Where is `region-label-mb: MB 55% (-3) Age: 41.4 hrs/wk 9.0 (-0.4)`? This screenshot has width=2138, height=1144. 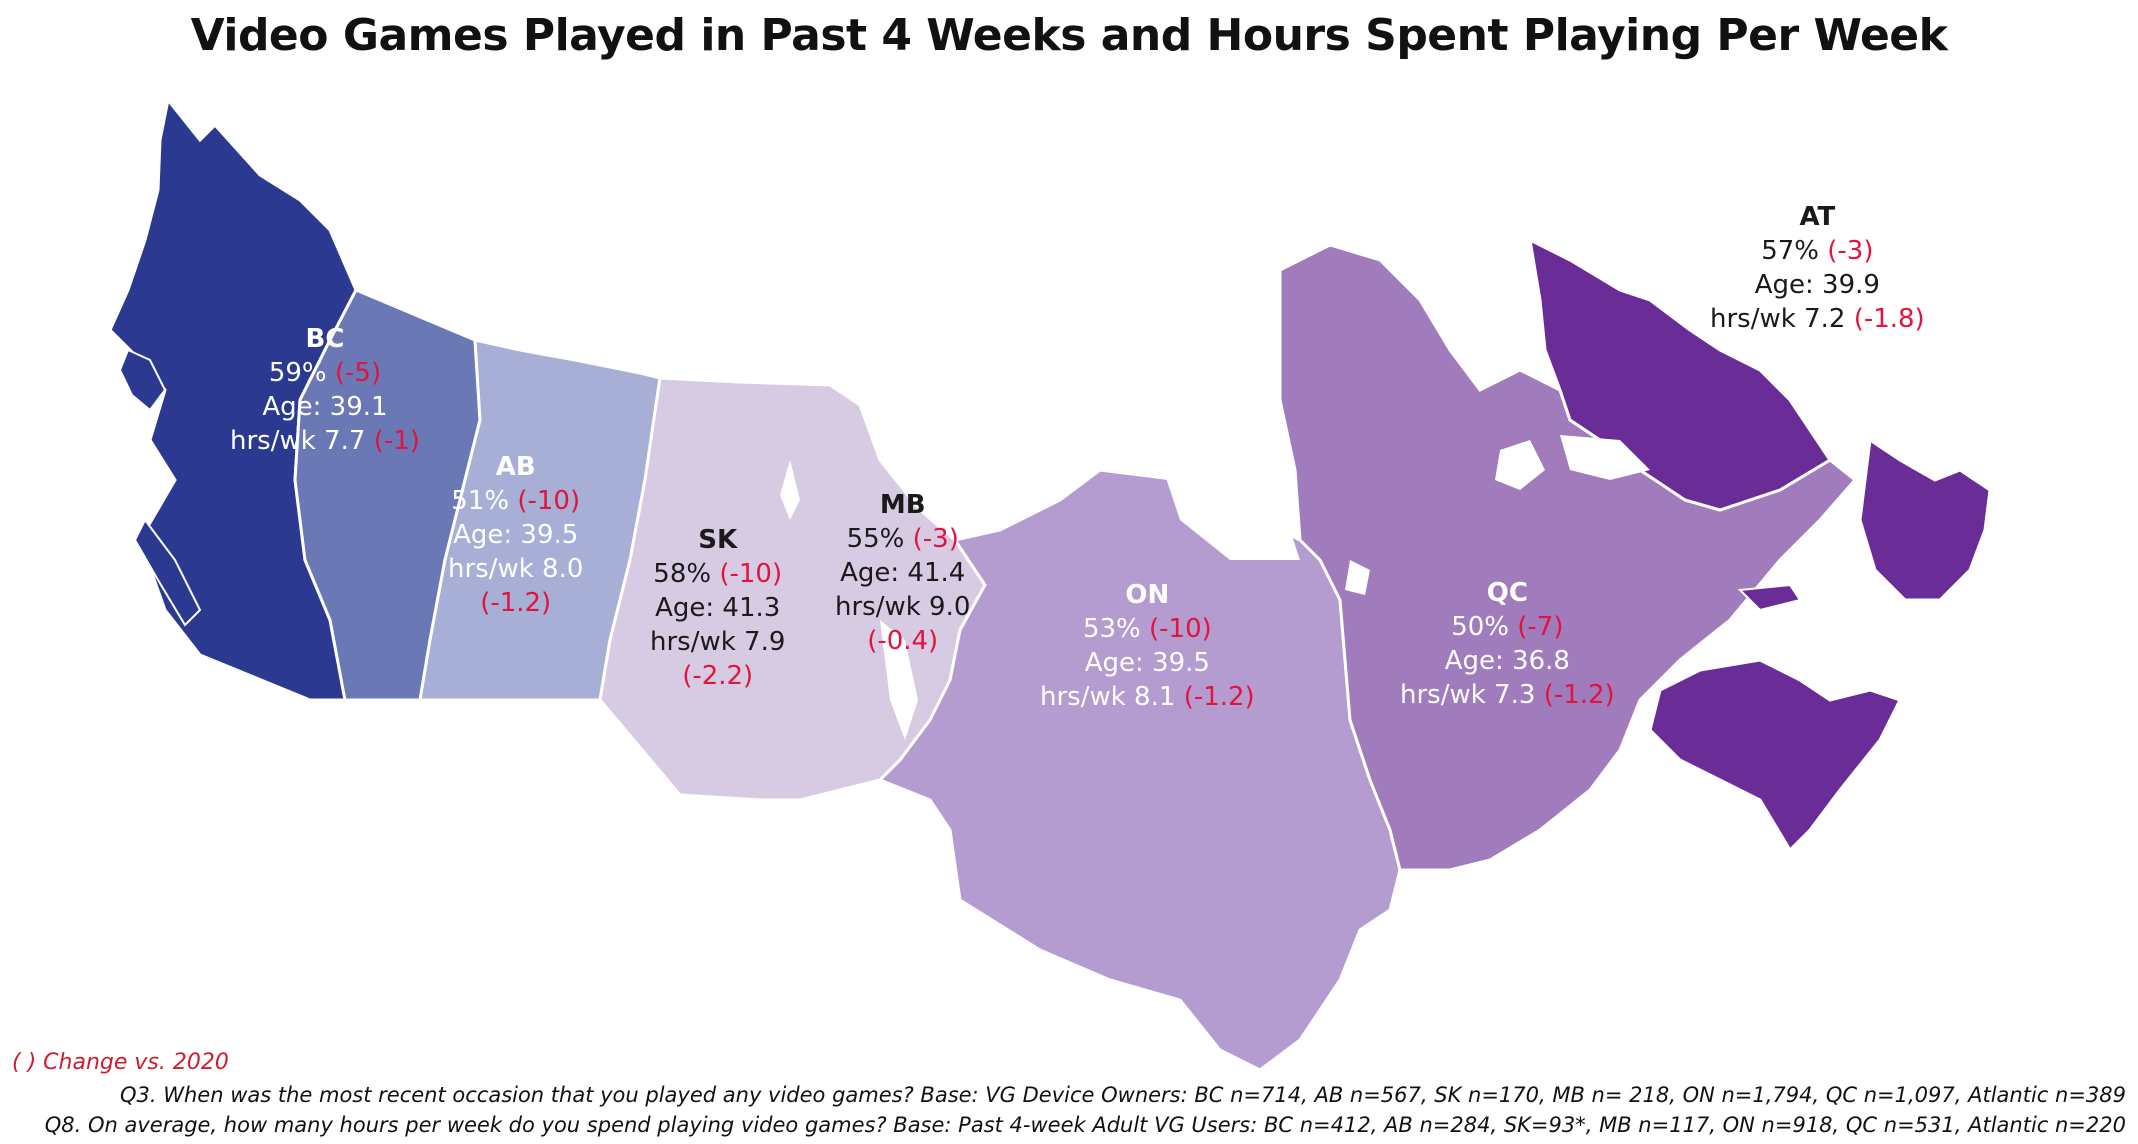 region-label-mb: MB 55% (-3) Age: 41.4 hrs/wk 9.0 (-0.4) is located at coordinates (902, 573).